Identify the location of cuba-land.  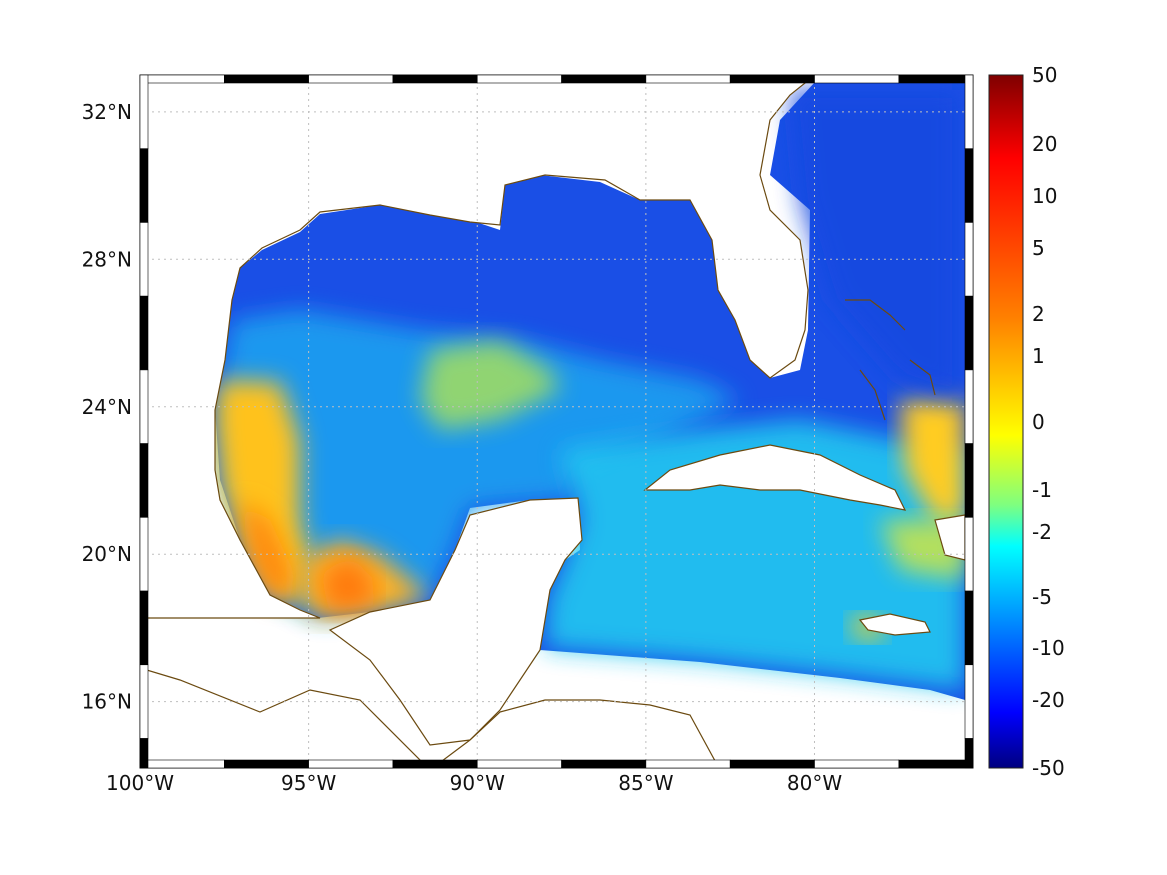
(775, 477).